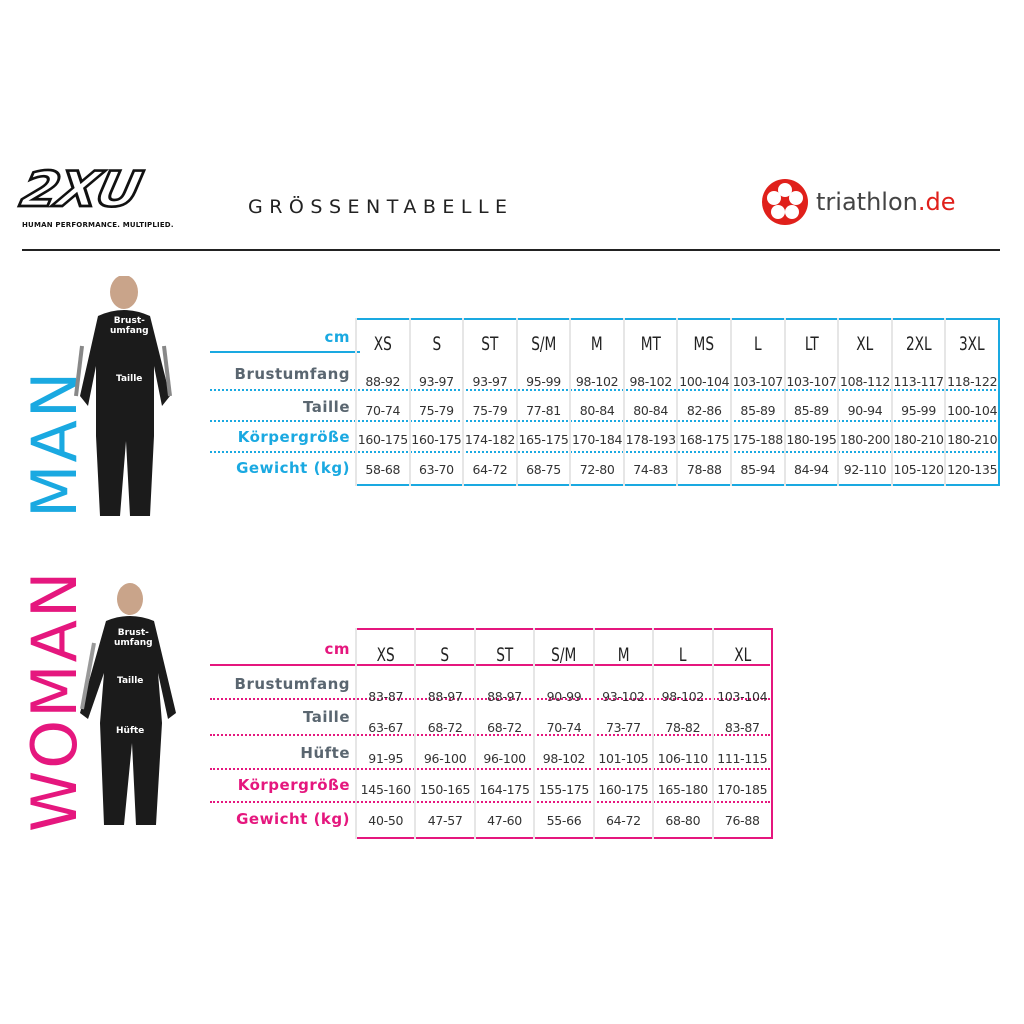  Describe the element at coordinates (543, 440) in the screenshot. I see `size-cell: 165-175` at that location.